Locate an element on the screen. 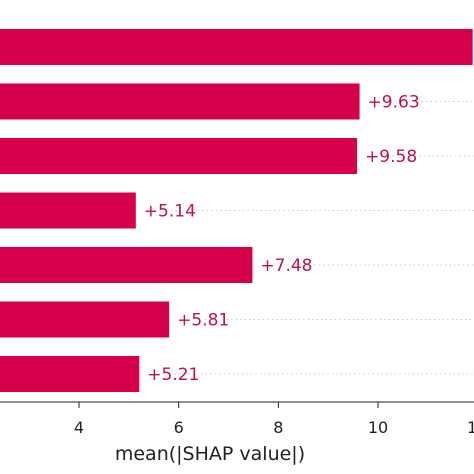 Image resolution: width=474 pixels, height=474 pixels. value-label: +5.14 is located at coordinates (170, 212).